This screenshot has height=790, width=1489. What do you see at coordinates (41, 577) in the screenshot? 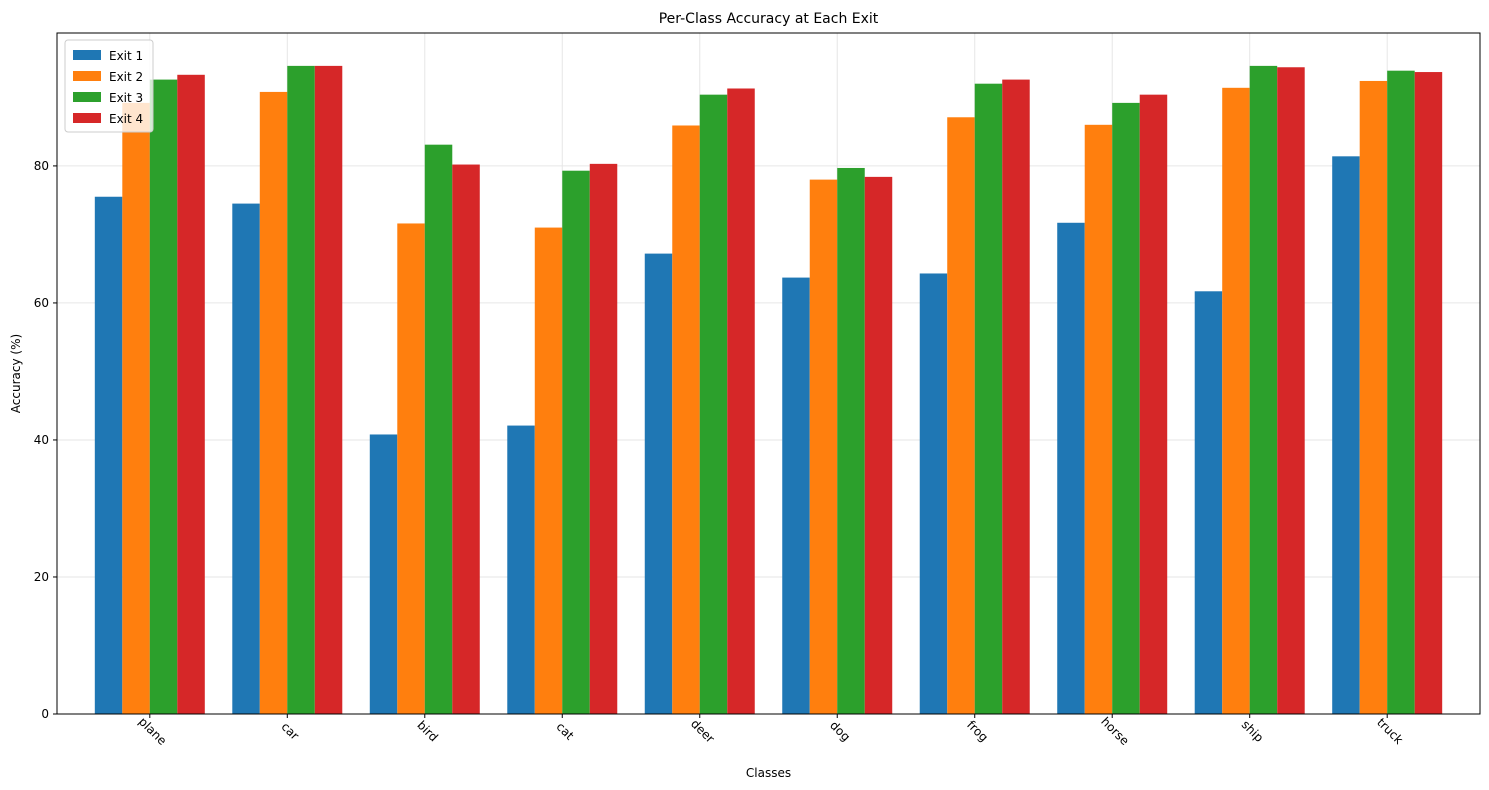
I see `y-tick-label: 20` at bounding box center [41, 577].